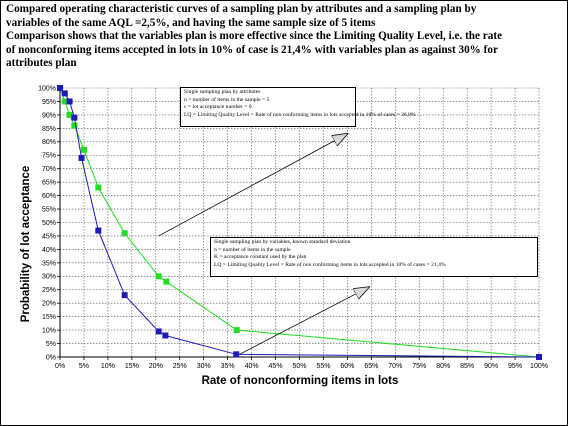 This screenshot has width=568, height=426. What do you see at coordinates (49, 196) in the screenshot?
I see `y-tick-label: 60%` at bounding box center [49, 196].